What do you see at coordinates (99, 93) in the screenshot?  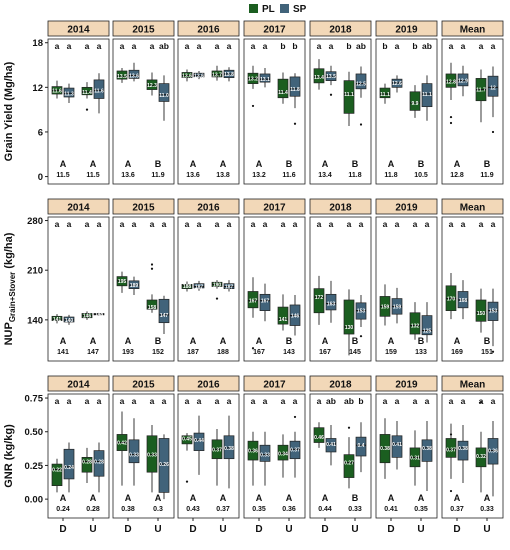 I see `box-U-SP: 11.6` at bounding box center [99, 93].